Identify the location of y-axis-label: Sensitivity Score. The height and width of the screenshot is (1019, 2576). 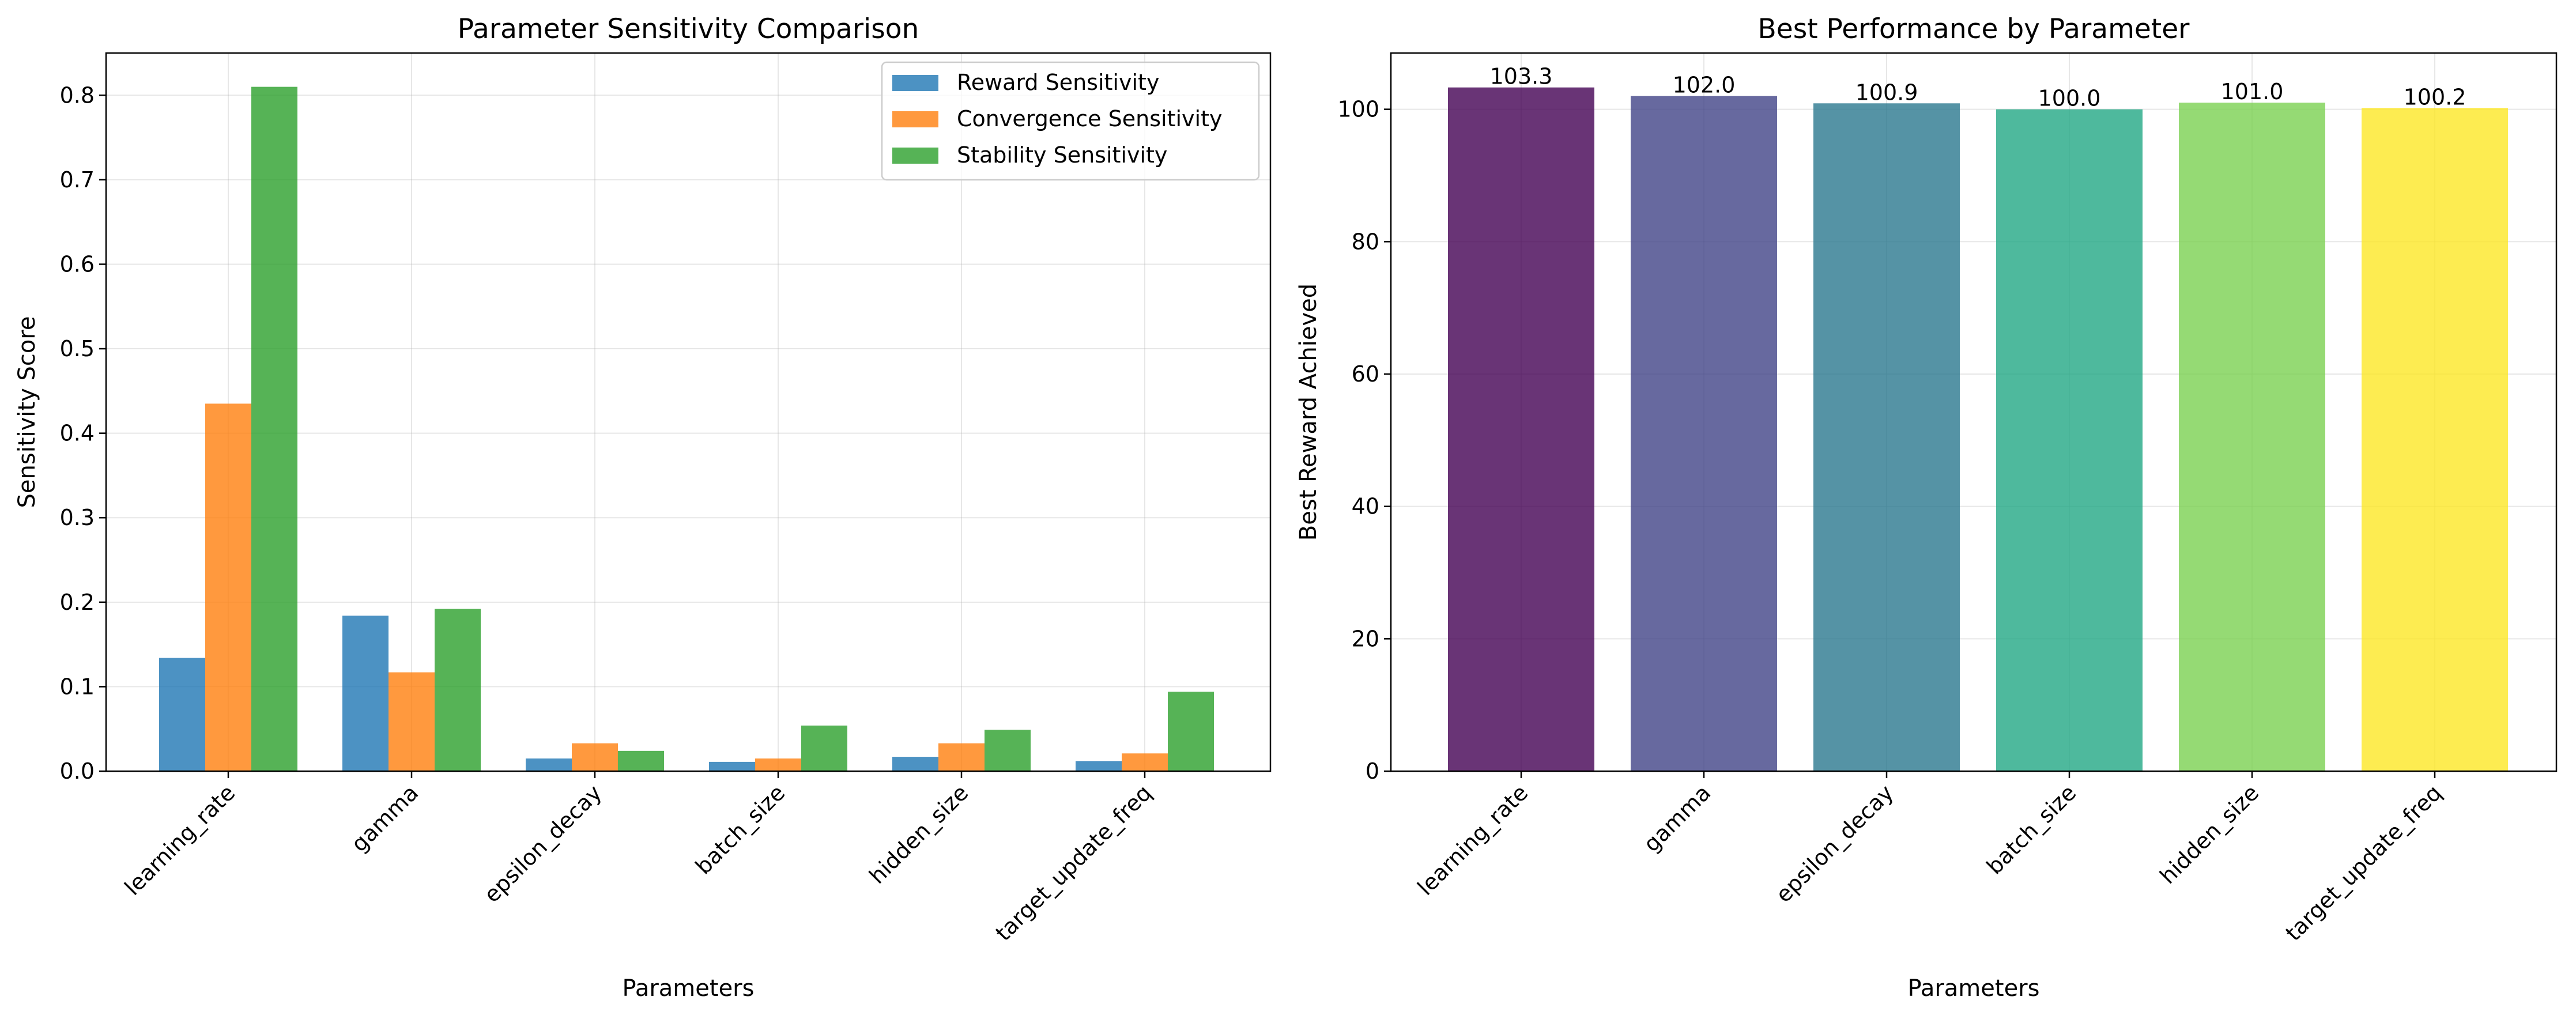
(27, 412).